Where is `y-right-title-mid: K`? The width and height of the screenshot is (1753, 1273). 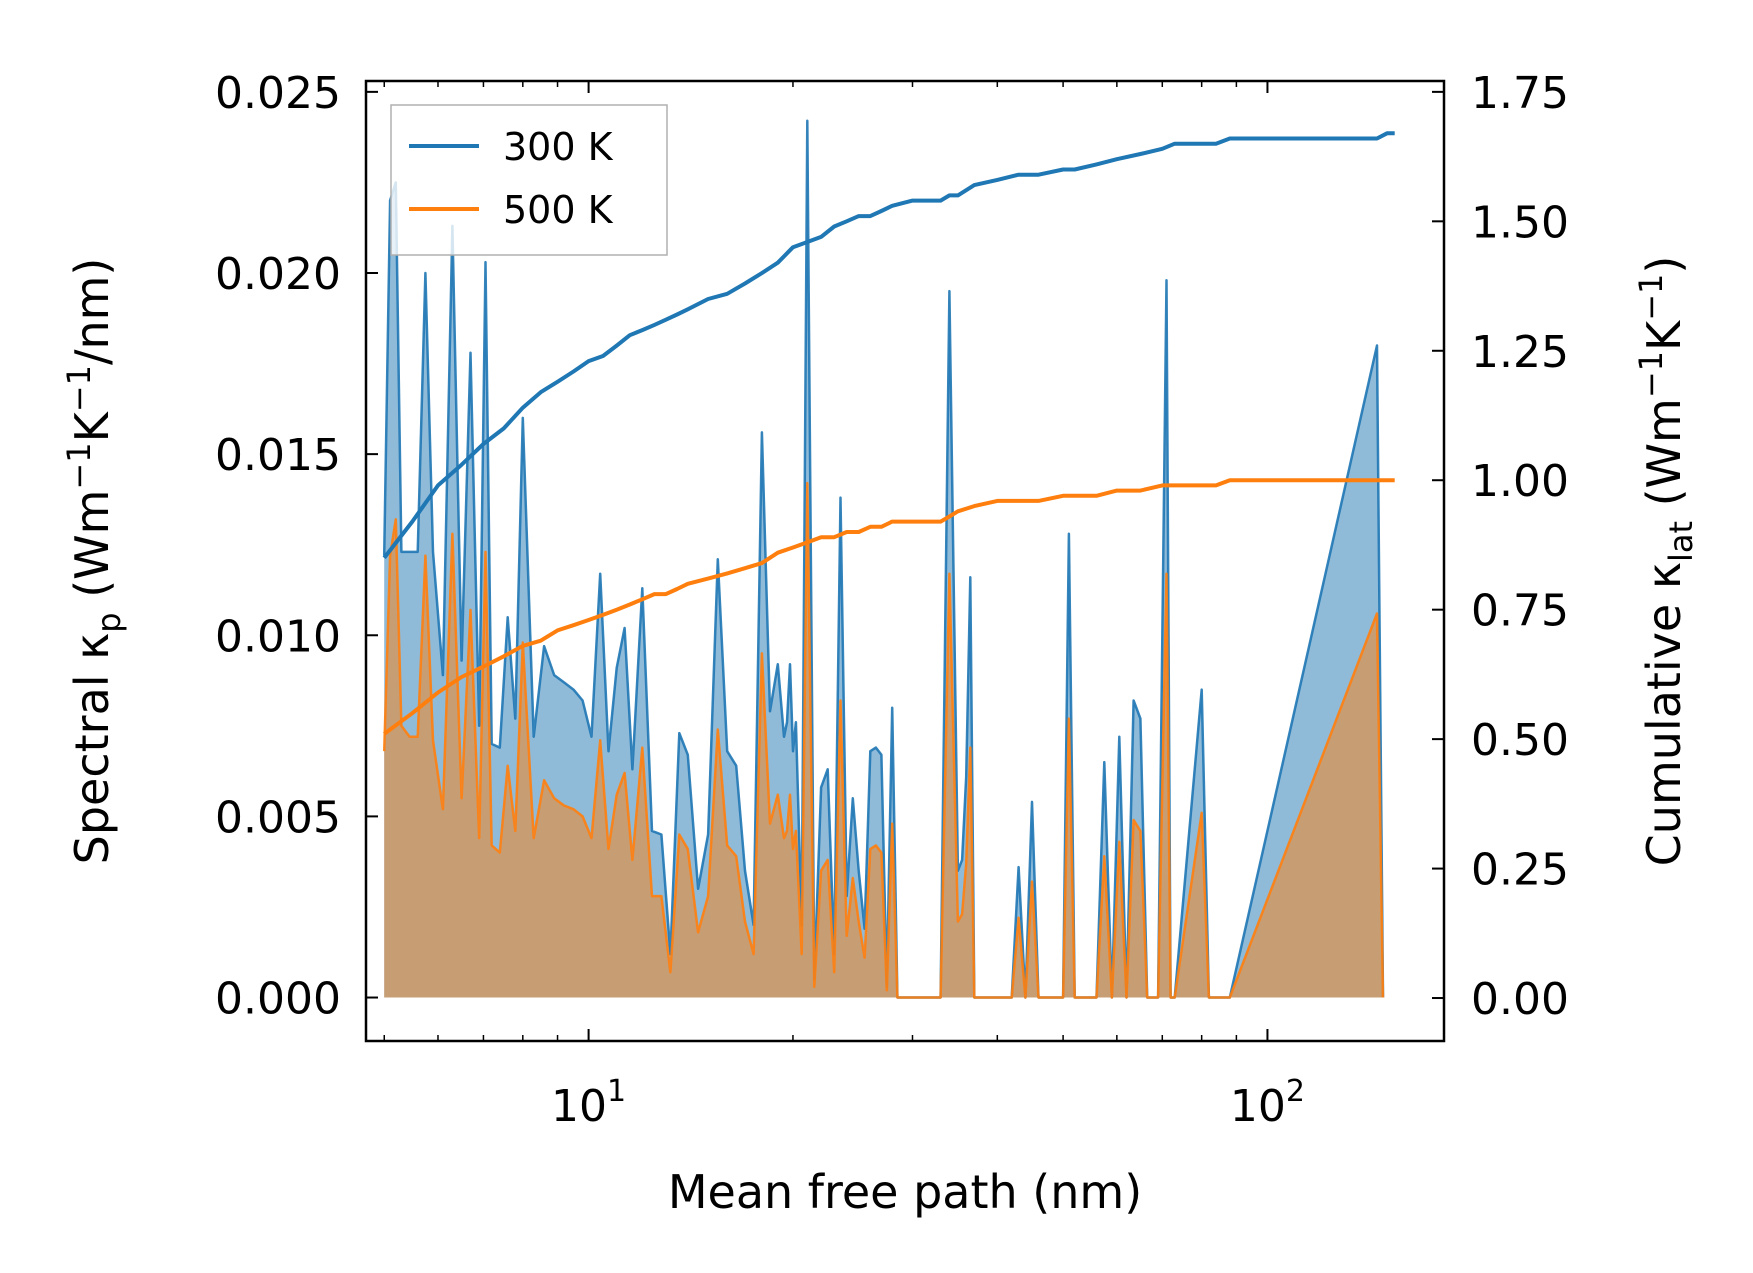
y-right-title-mid: K is located at coordinates (1664, 335).